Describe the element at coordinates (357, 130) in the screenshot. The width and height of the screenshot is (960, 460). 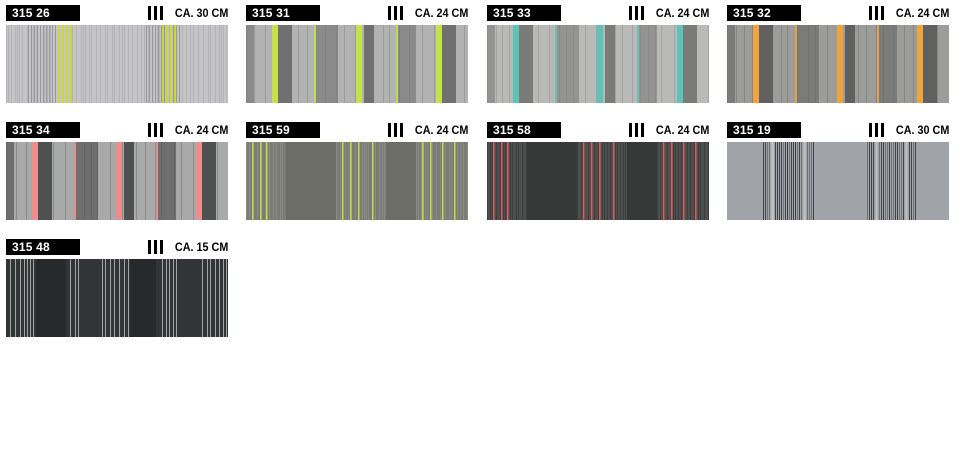
I see `swatch-header: 315 59 CA. 24 CM` at that location.